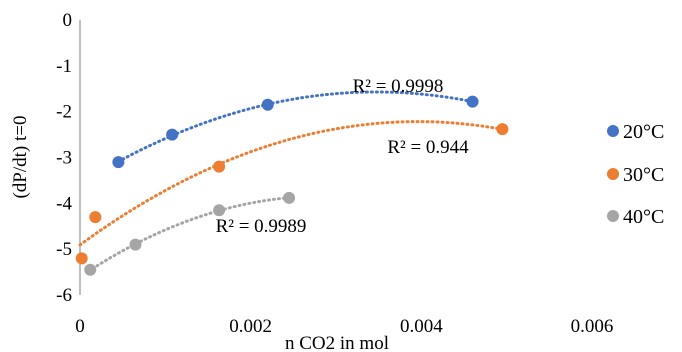  Describe the element at coordinates (64, 249) in the screenshot. I see `y-tick-label: -5` at that location.